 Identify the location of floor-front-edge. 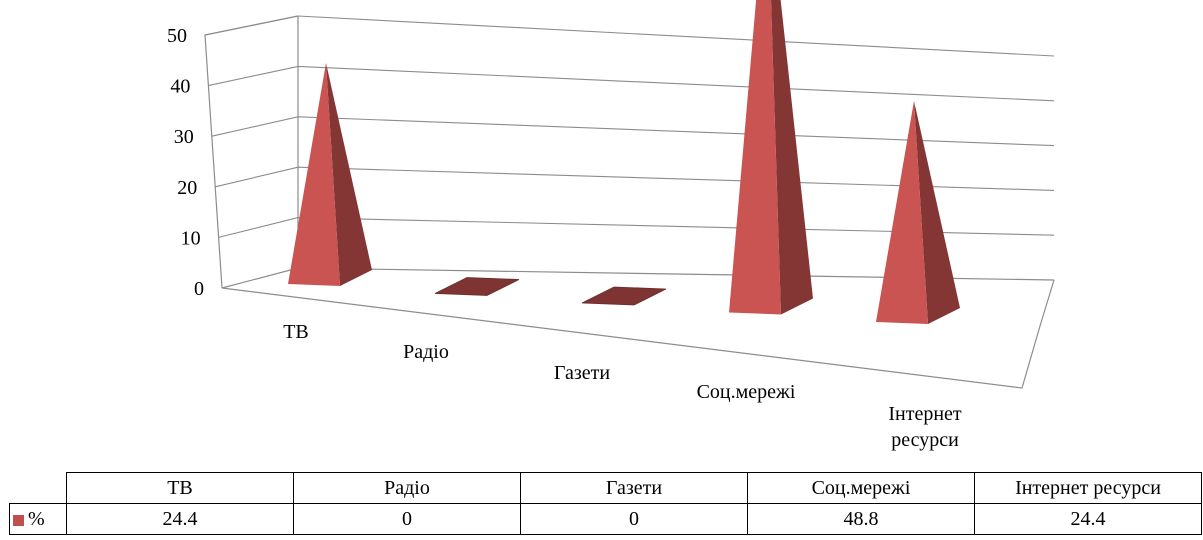
(638, 334).